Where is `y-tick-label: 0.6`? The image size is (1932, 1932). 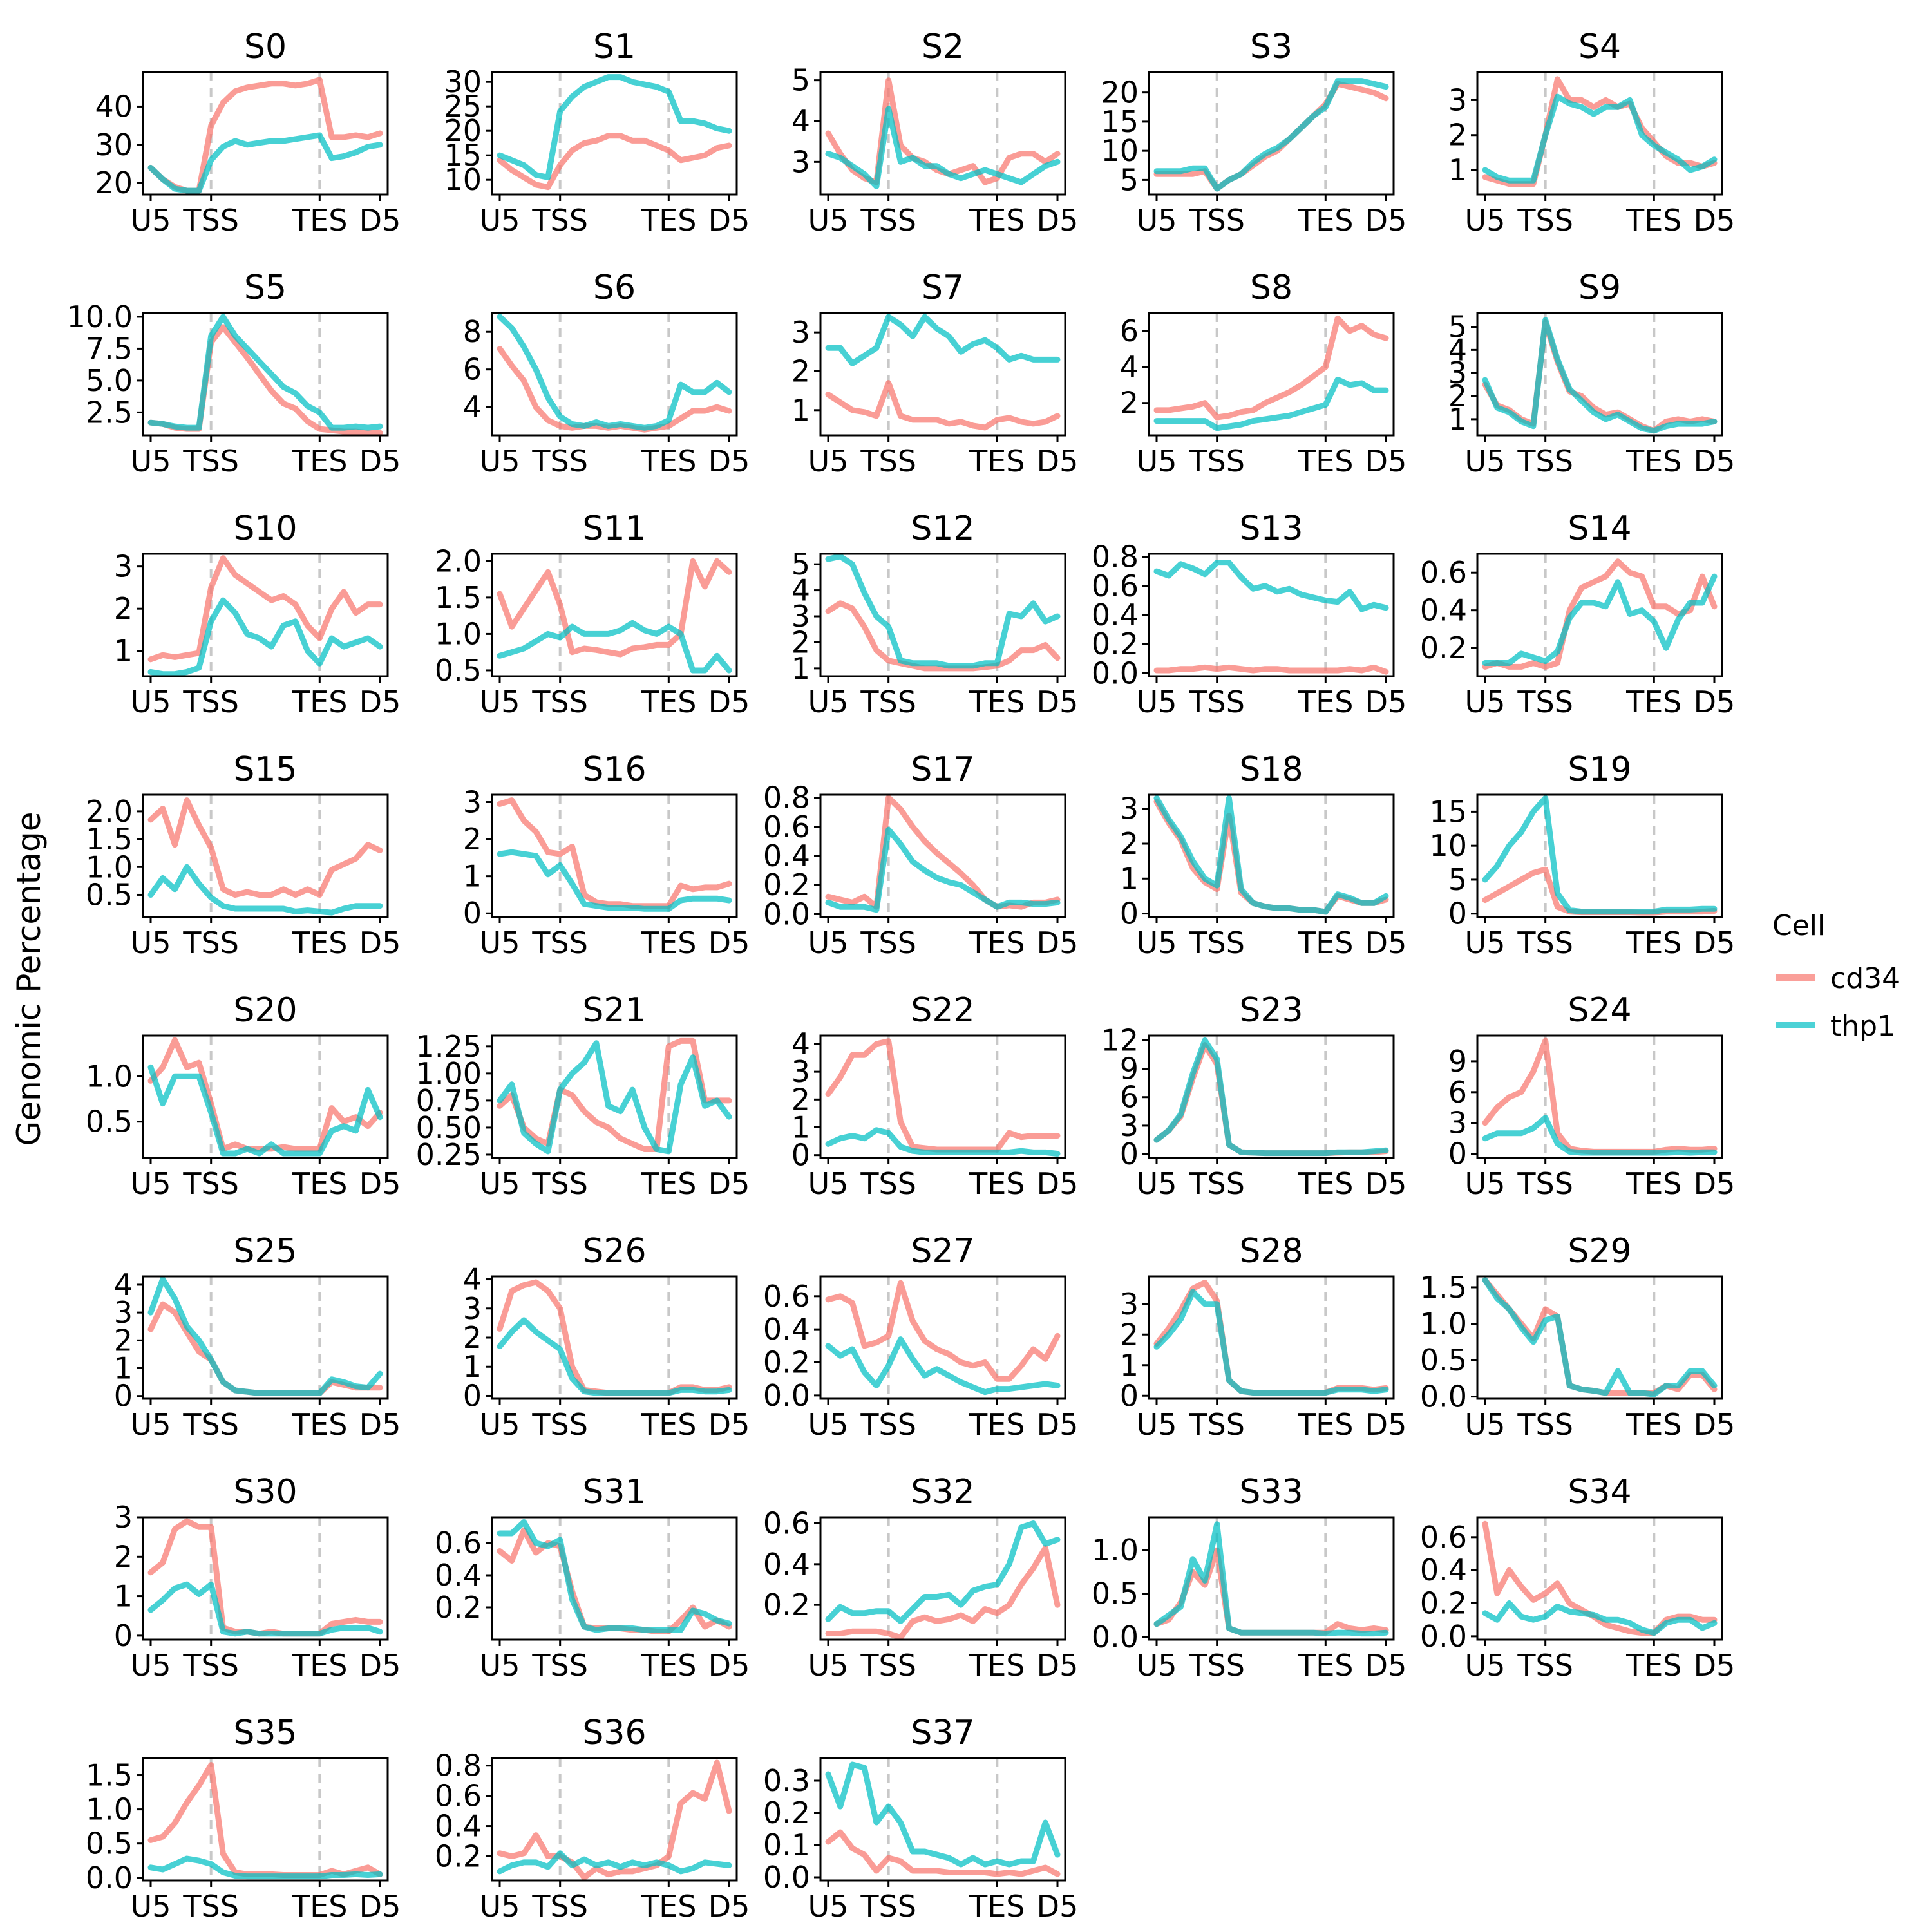 y-tick-label: 0.6 is located at coordinates (786, 827).